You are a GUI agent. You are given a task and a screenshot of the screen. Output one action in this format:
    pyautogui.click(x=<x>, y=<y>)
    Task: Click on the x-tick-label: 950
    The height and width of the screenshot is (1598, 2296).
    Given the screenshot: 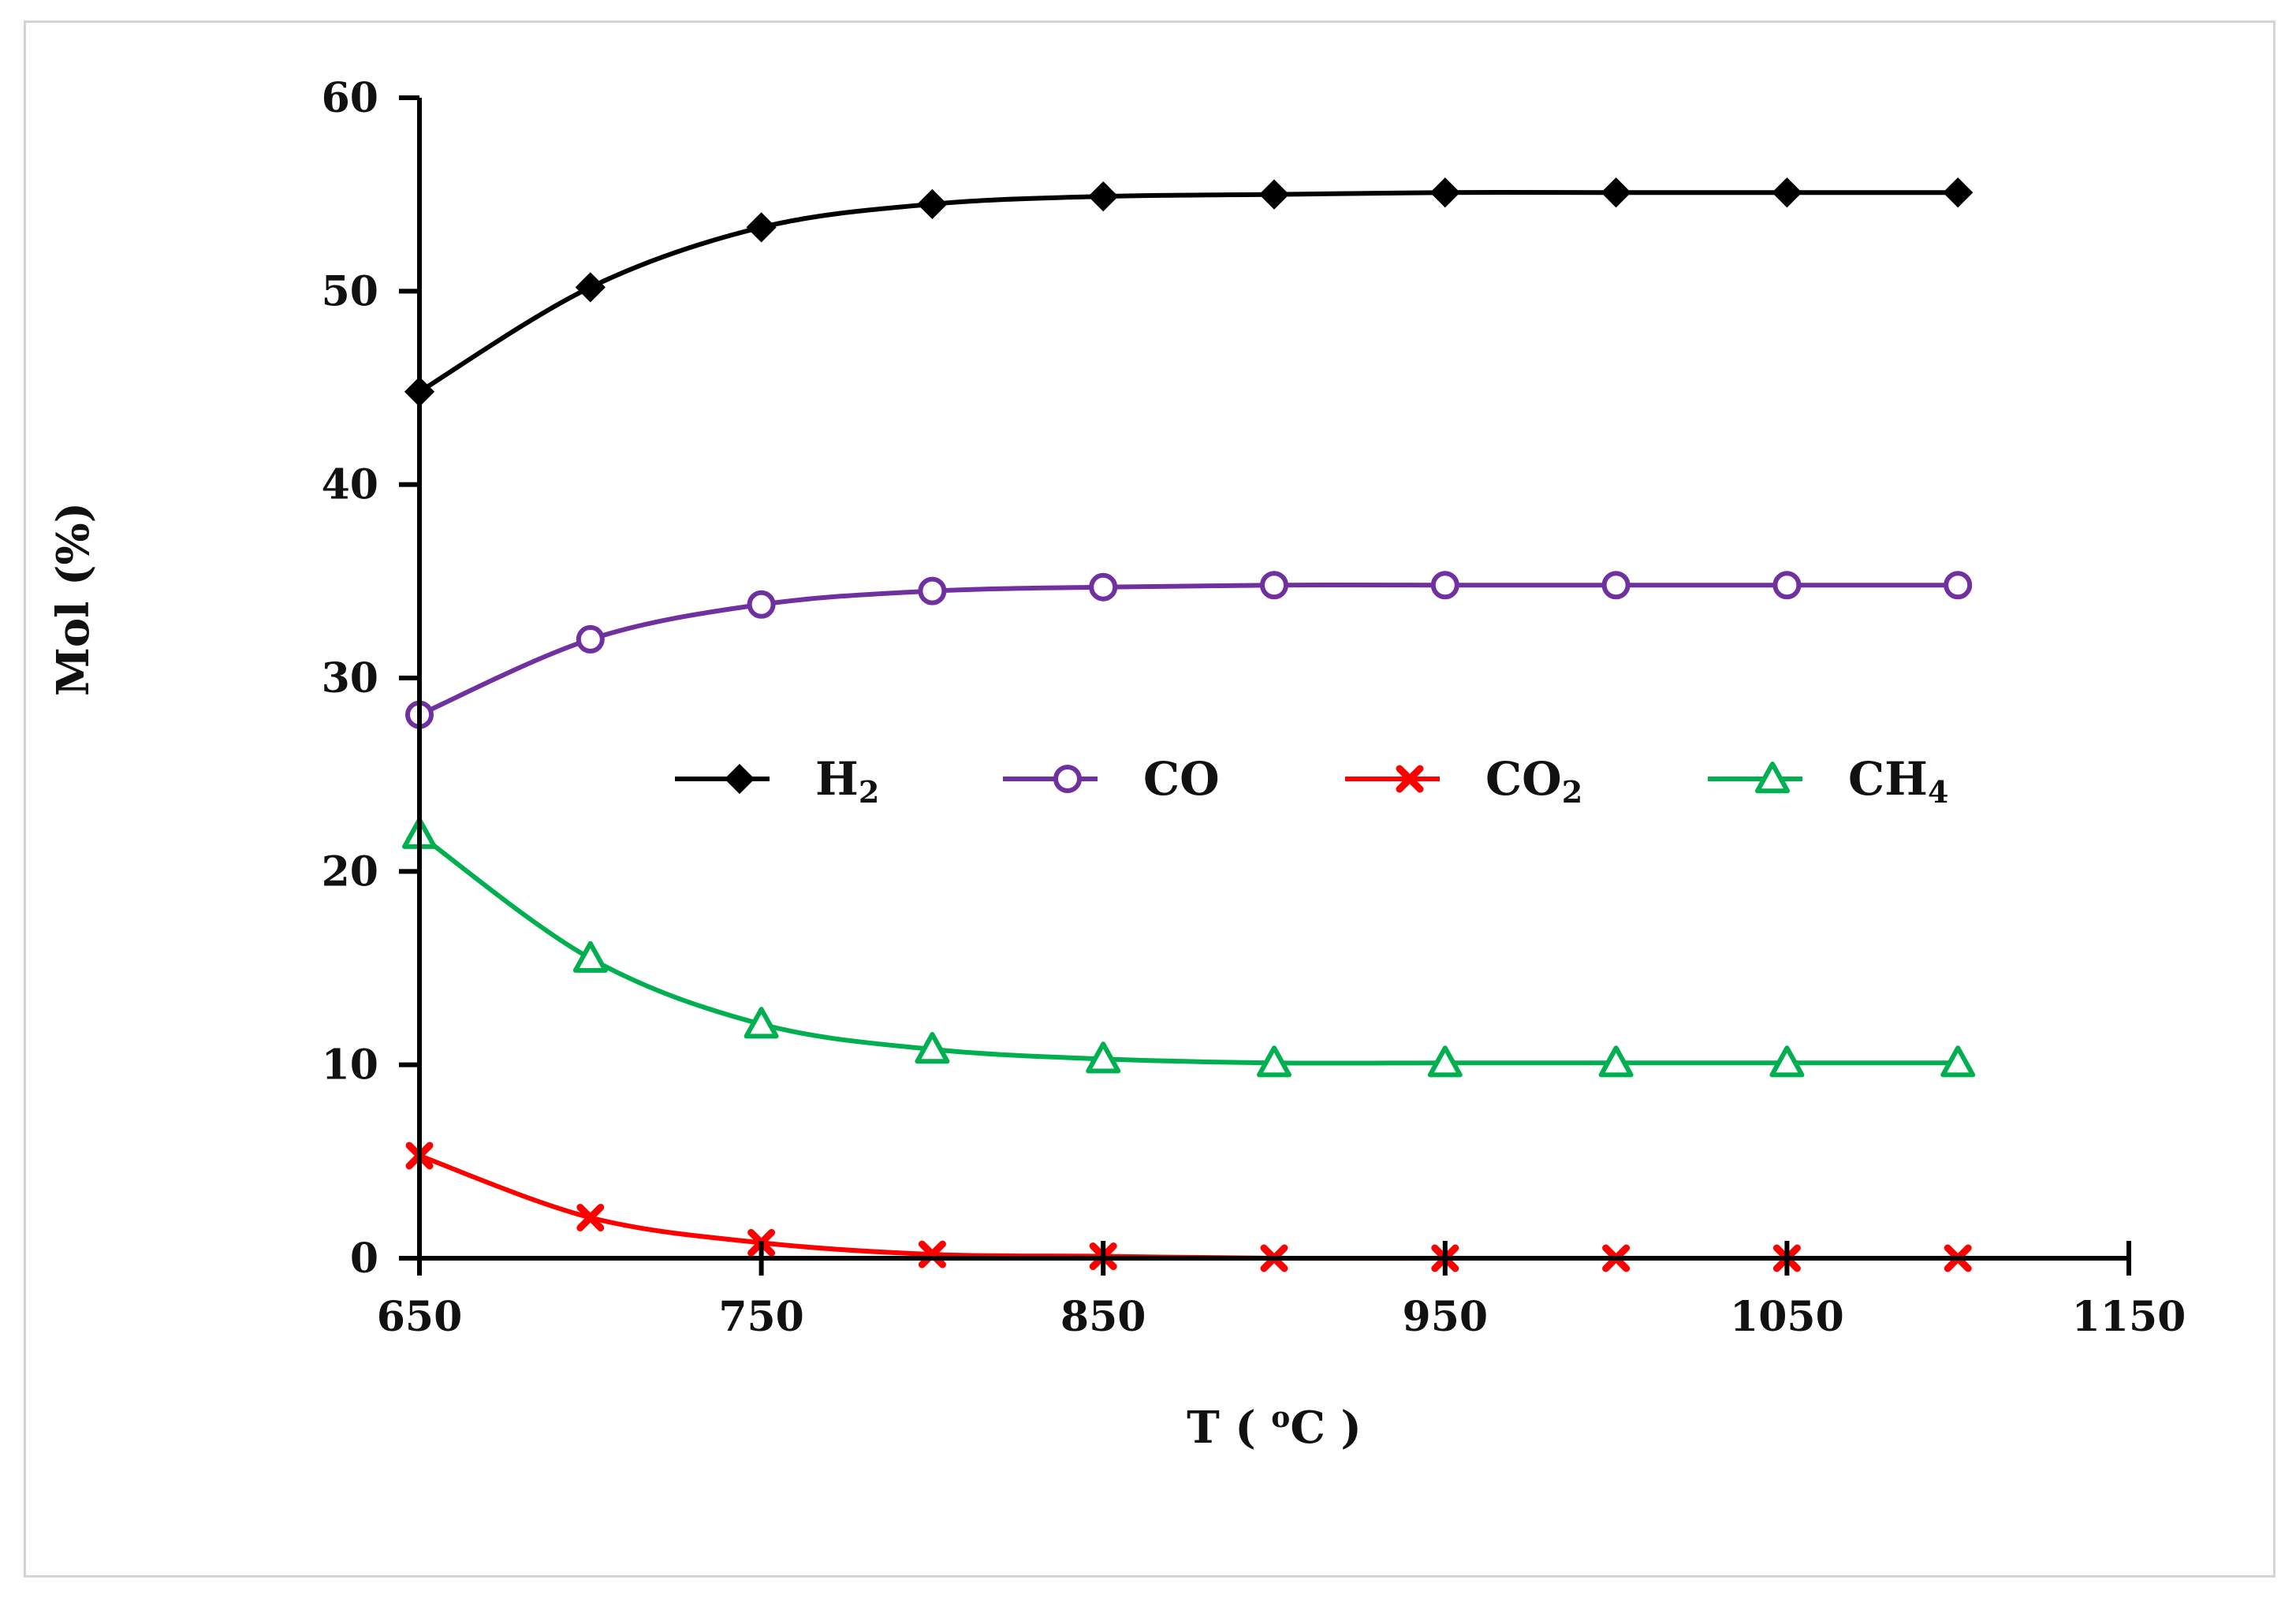 What is the action you would take?
    pyautogui.click(x=1446, y=1317)
    